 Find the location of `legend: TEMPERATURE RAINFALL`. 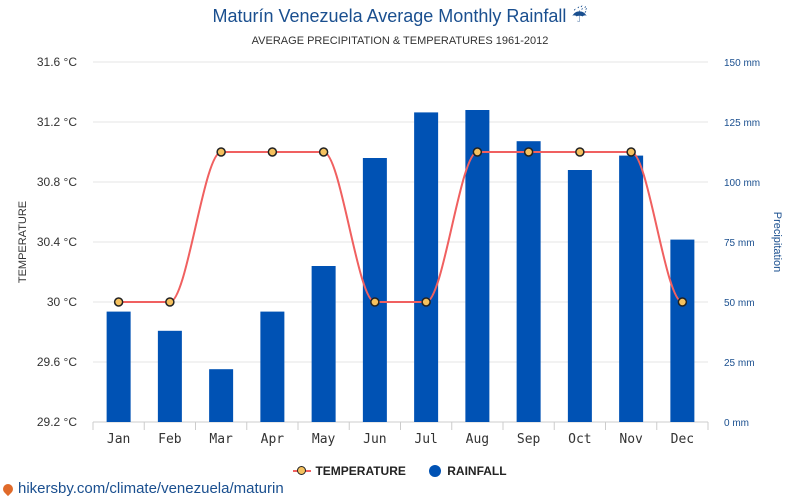

legend: TEMPERATURE RAINFALL is located at coordinates (400, 472).